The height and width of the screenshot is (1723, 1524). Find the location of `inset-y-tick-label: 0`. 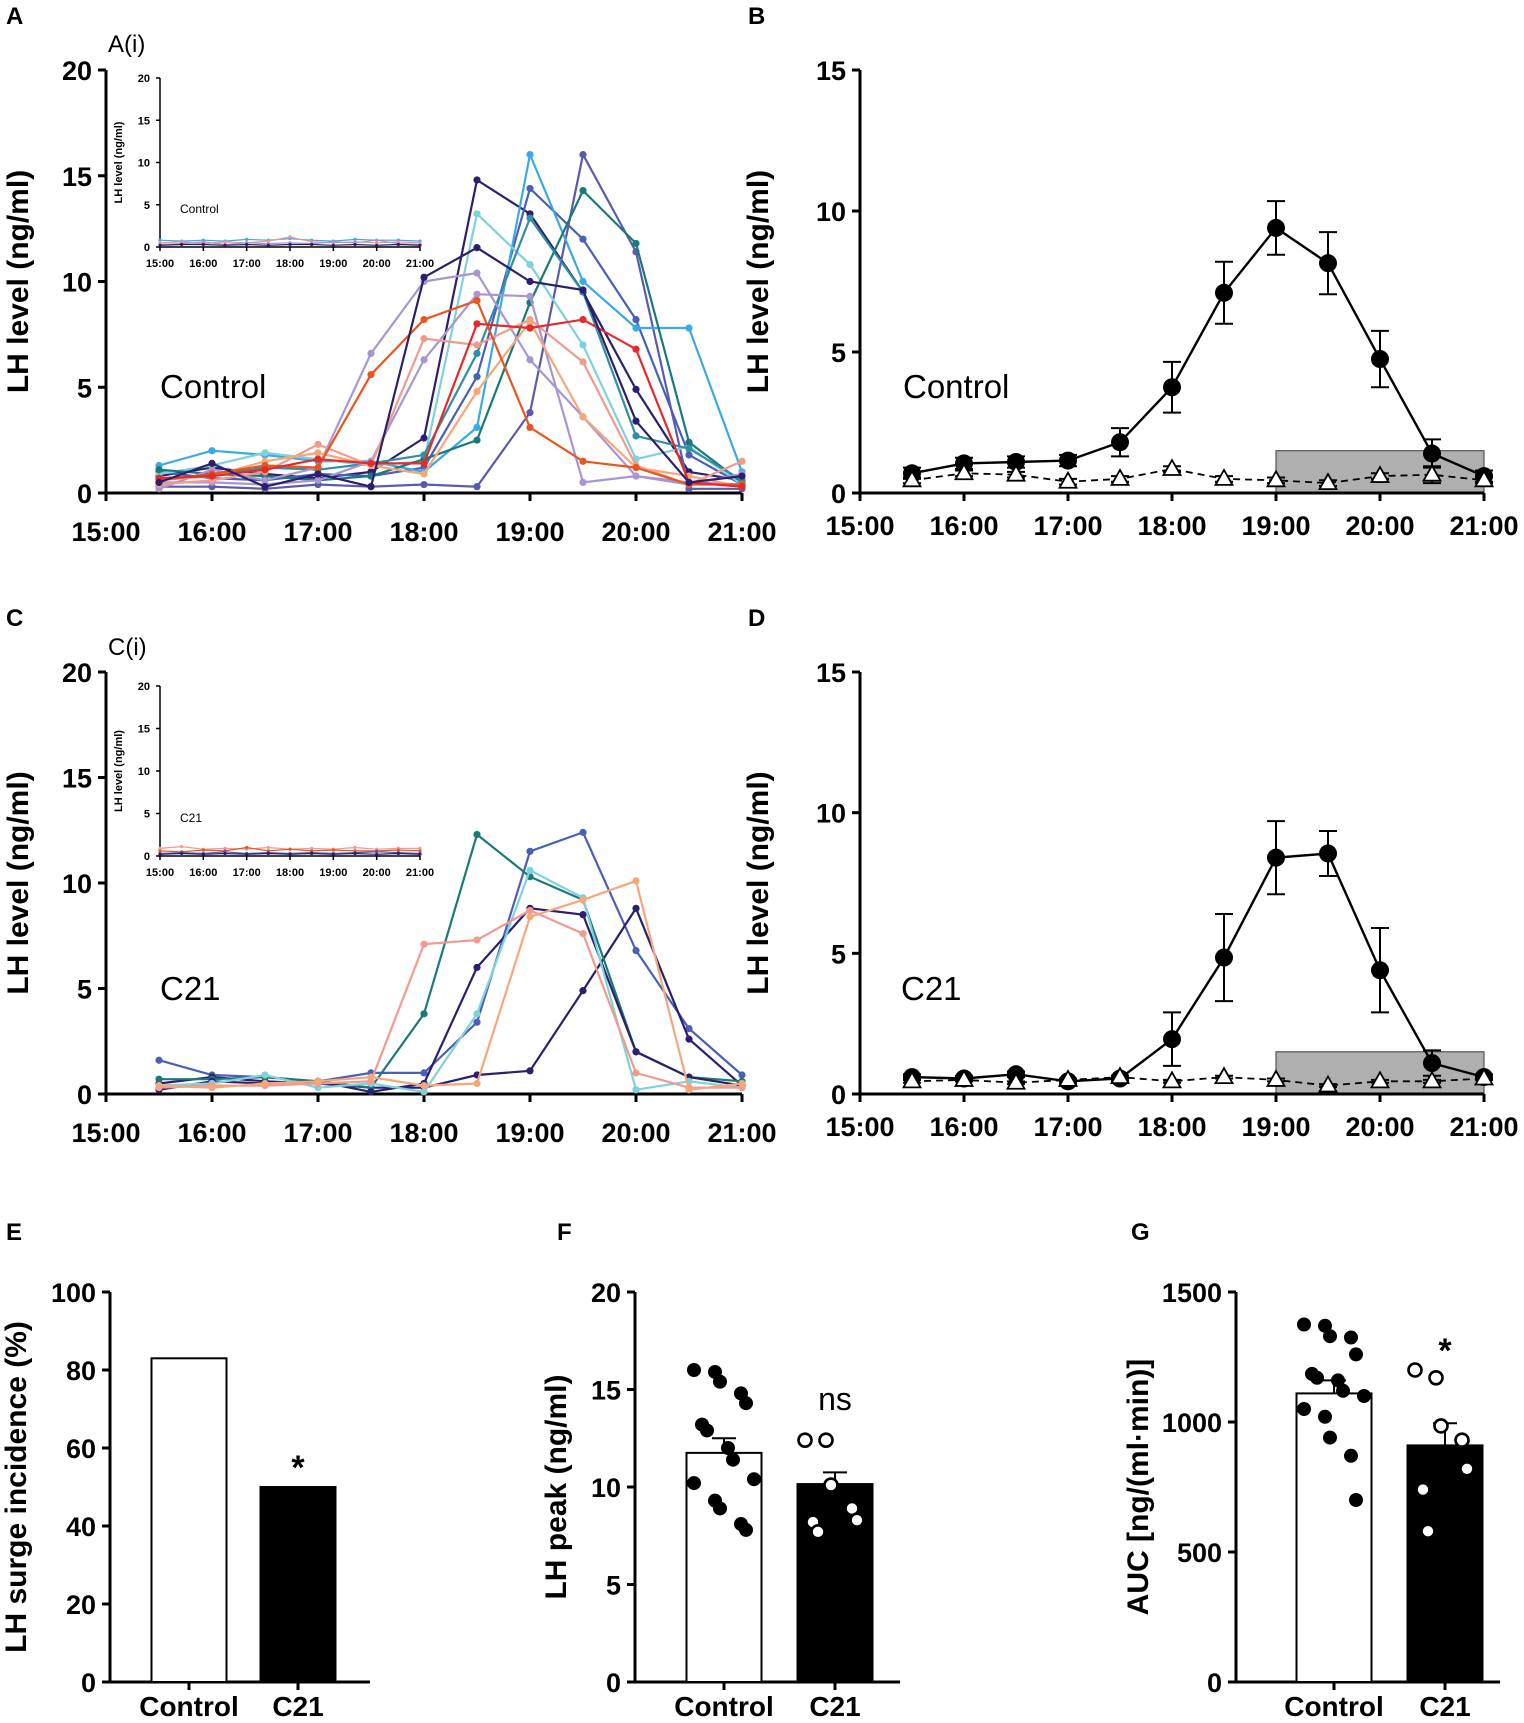

inset-y-tick-label: 0 is located at coordinates (147, 857).